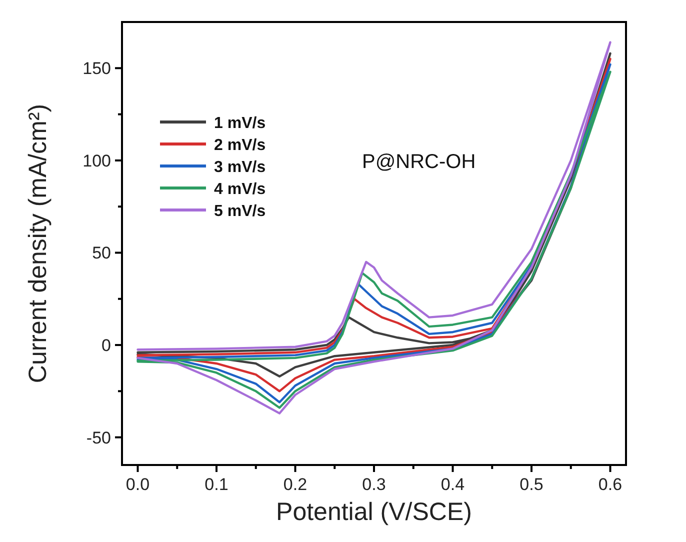 The width and height of the screenshot is (686, 542). What do you see at coordinates (295, 484) in the screenshot?
I see `x-tick-label: 0.2` at bounding box center [295, 484].